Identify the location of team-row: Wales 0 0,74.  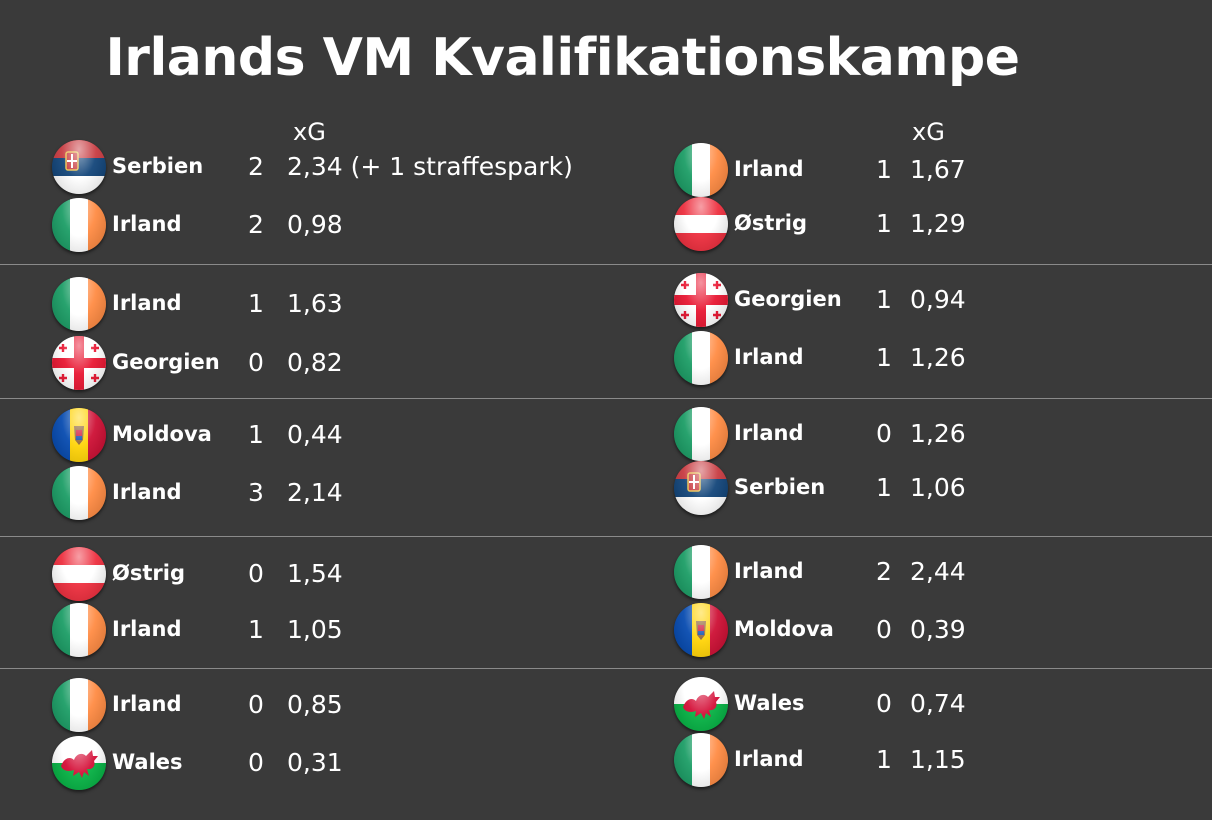
(938, 705).